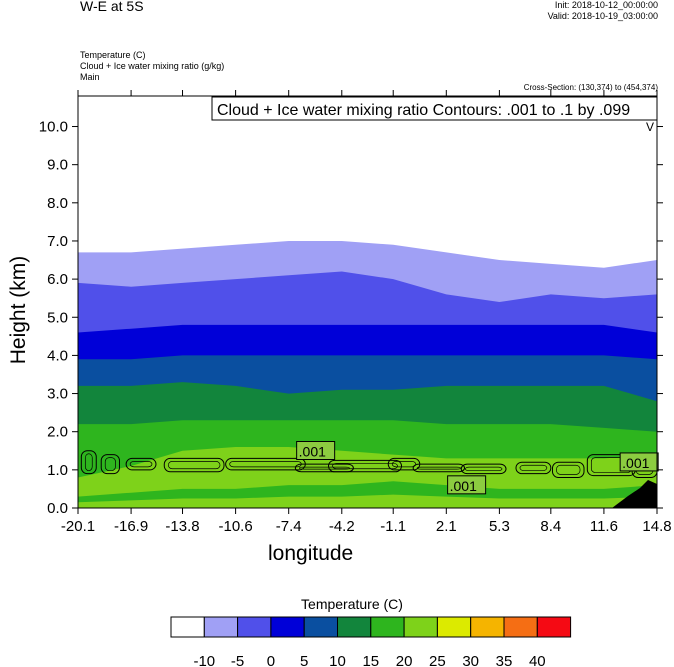 The height and width of the screenshot is (667, 674). I want to click on y-tick-label-3: 3.0, so click(57, 394).